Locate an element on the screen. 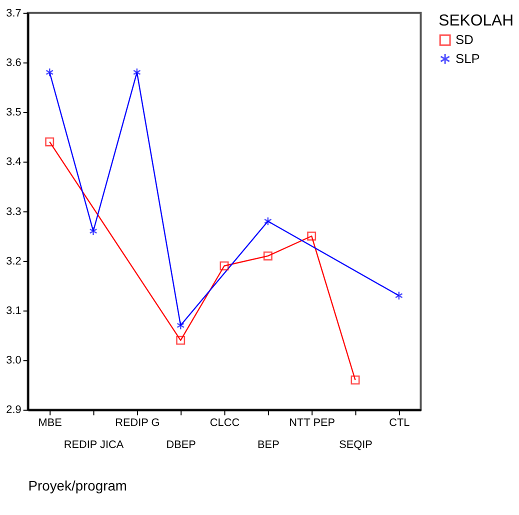 This screenshot has height=515, width=519. x-tick-label: REDIP JICA is located at coordinates (94, 444).